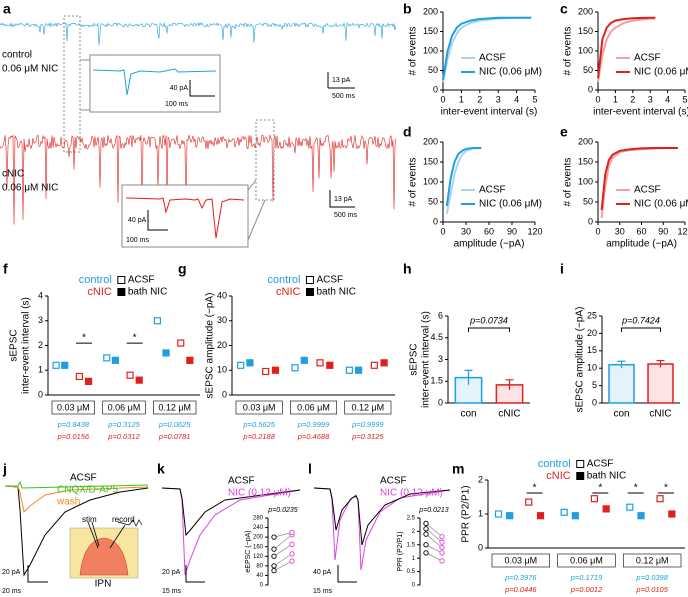  I want to click on schematic-label: IPN, so click(103, 584).